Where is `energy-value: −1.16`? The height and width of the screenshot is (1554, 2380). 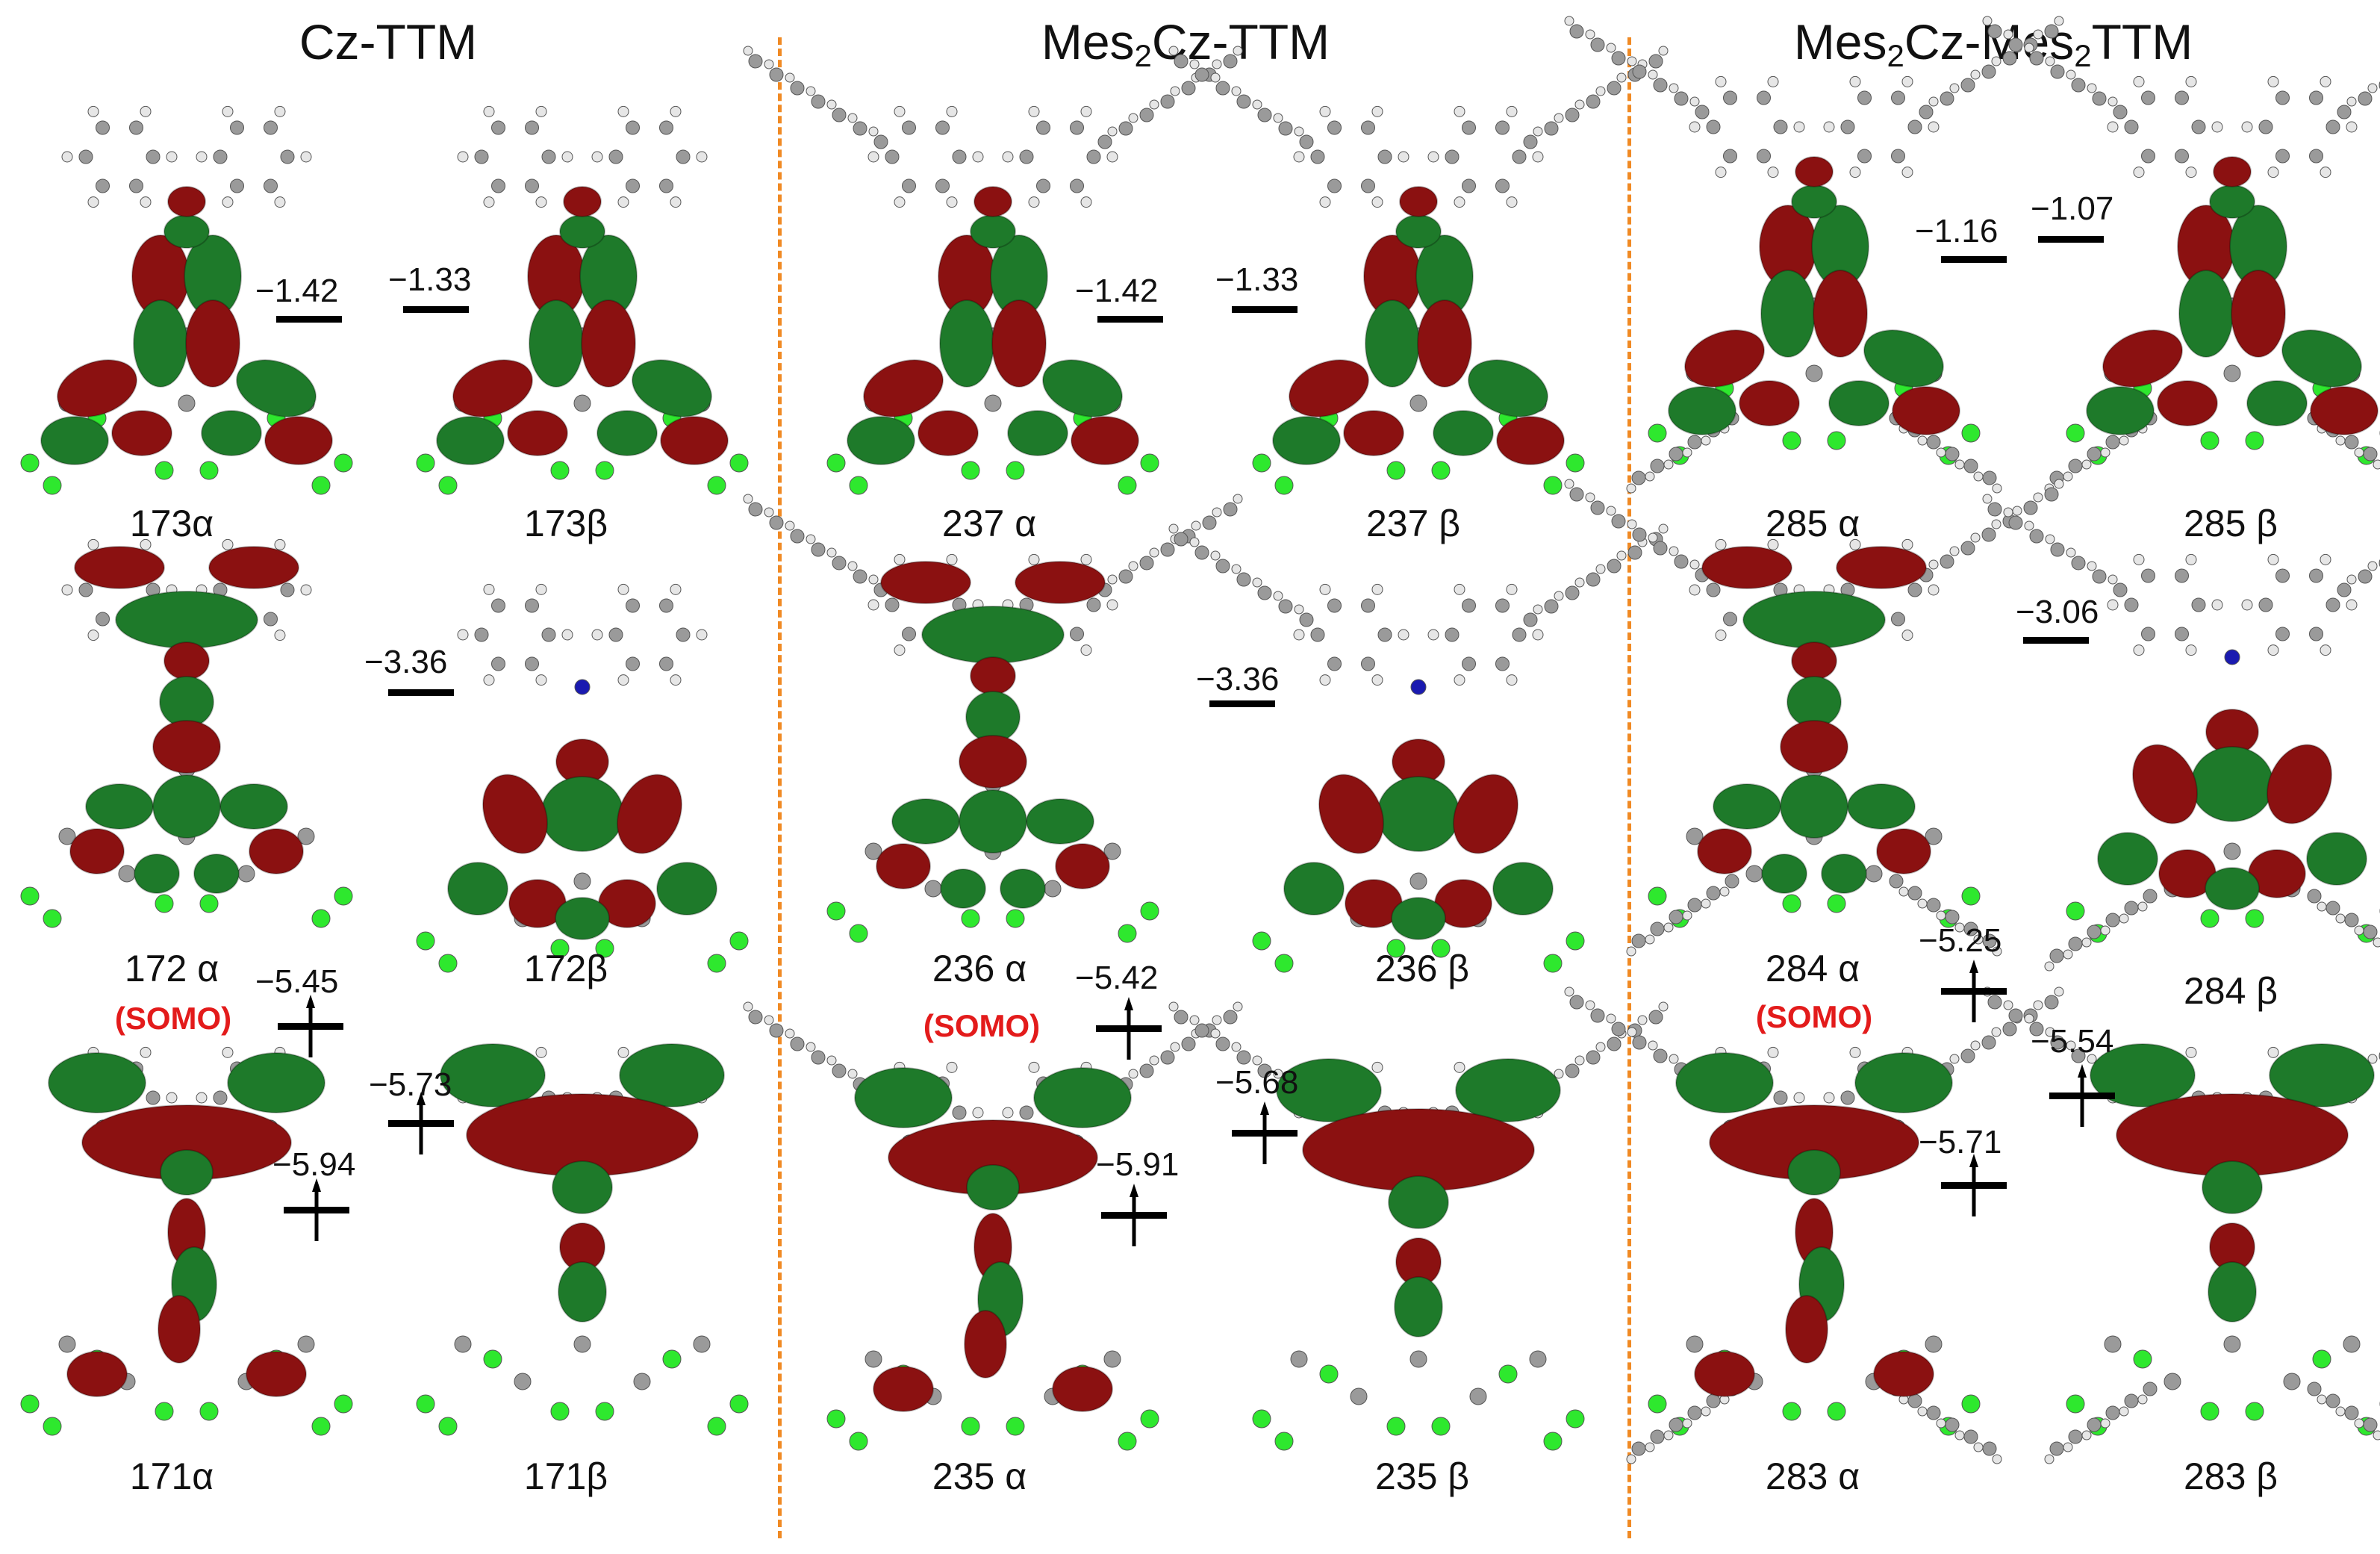
energy-value: −1.16 is located at coordinates (1957, 231).